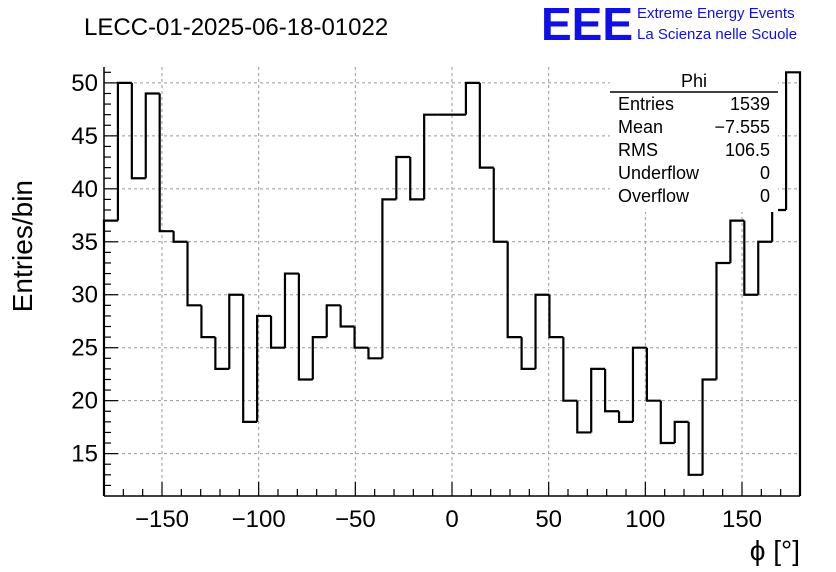  Describe the element at coordinates (646, 104) in the screenshot. I see `stats-label: Entries` at that location.